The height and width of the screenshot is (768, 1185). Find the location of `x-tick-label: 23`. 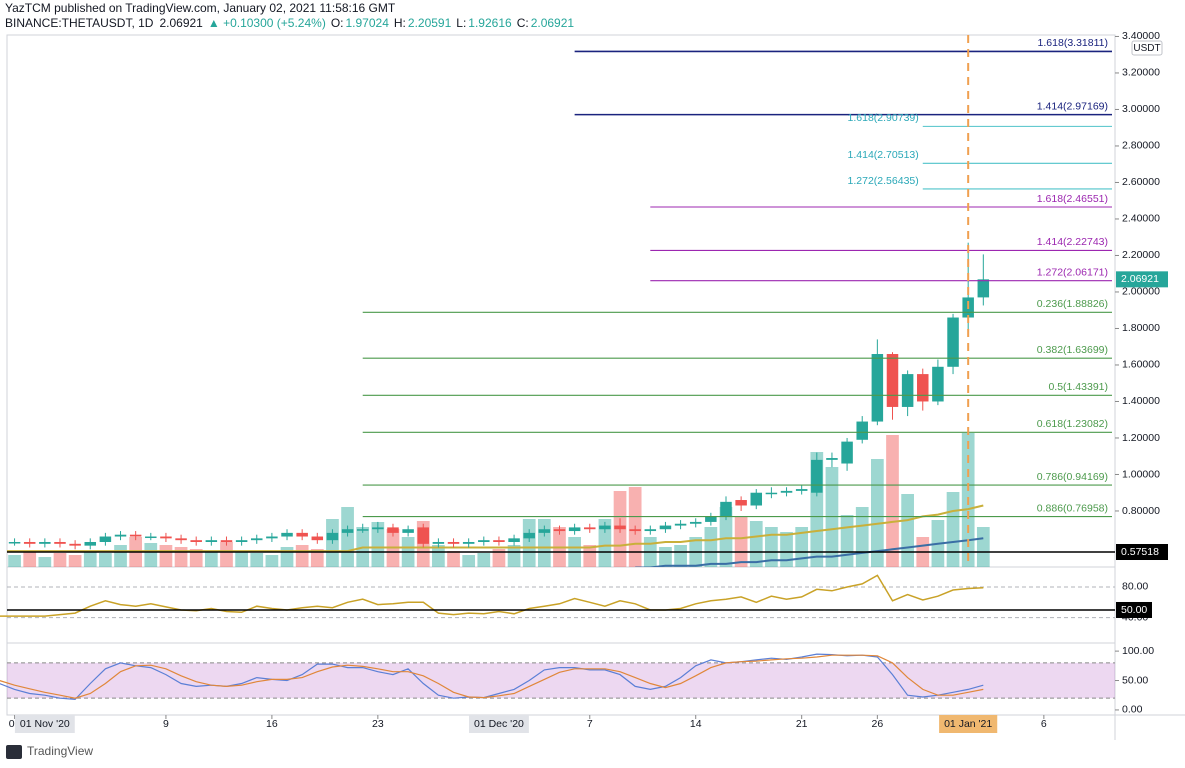

x-tick-label: 23 is located at coordinates (378, 724).